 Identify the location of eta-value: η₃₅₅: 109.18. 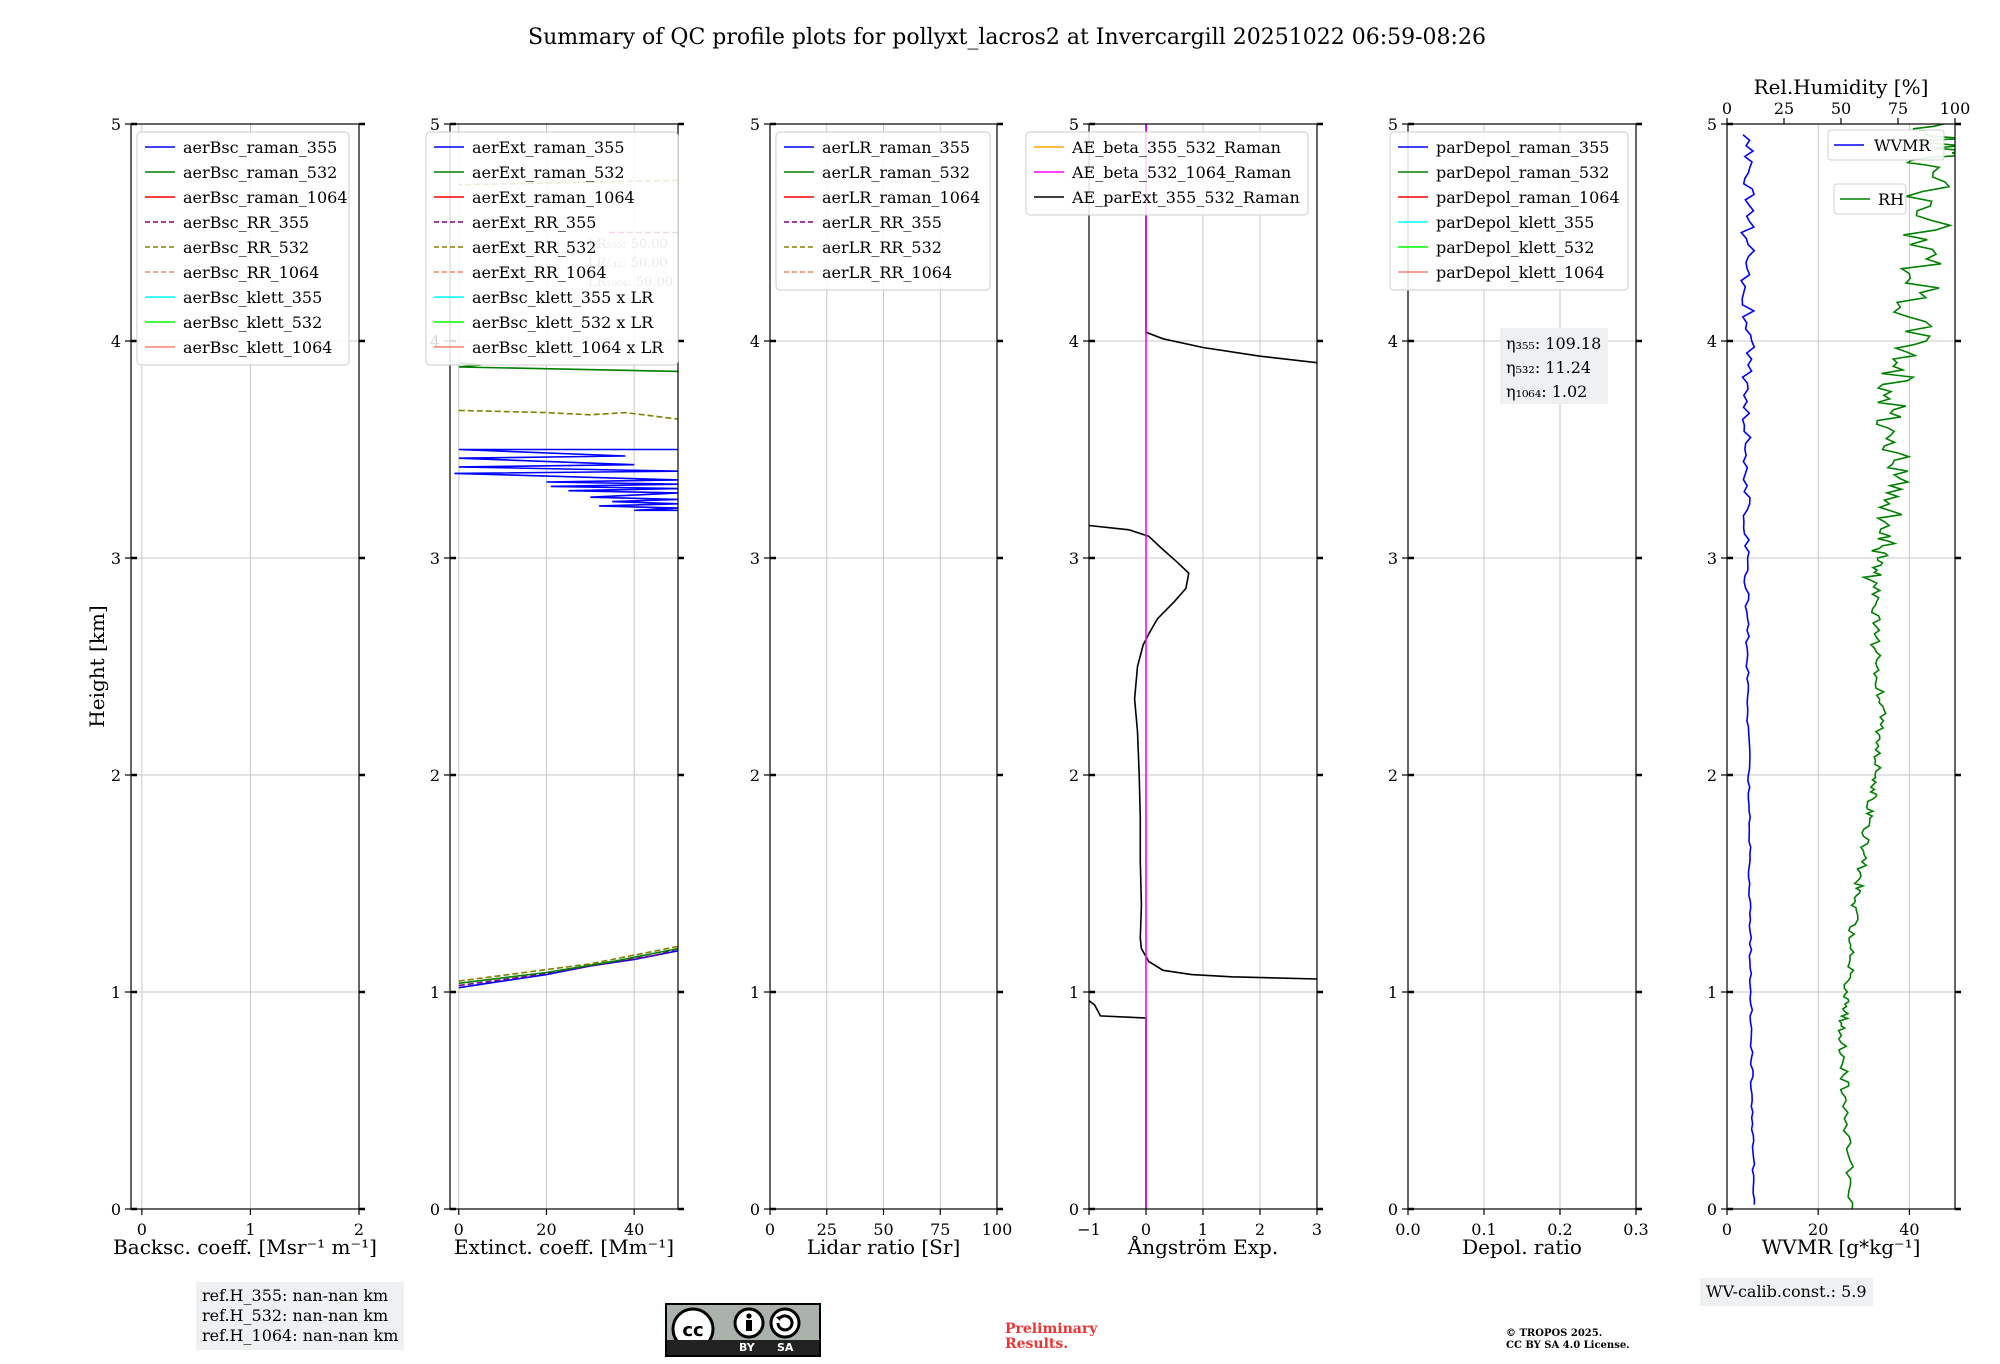
(1553, 343).